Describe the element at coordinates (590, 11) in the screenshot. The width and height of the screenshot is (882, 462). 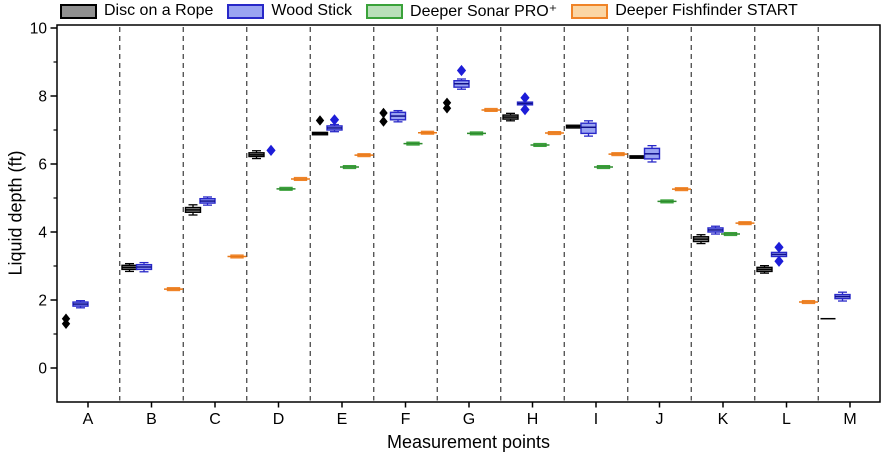
I see `legend-swatch-deeper-fishfinder-start` at that location.